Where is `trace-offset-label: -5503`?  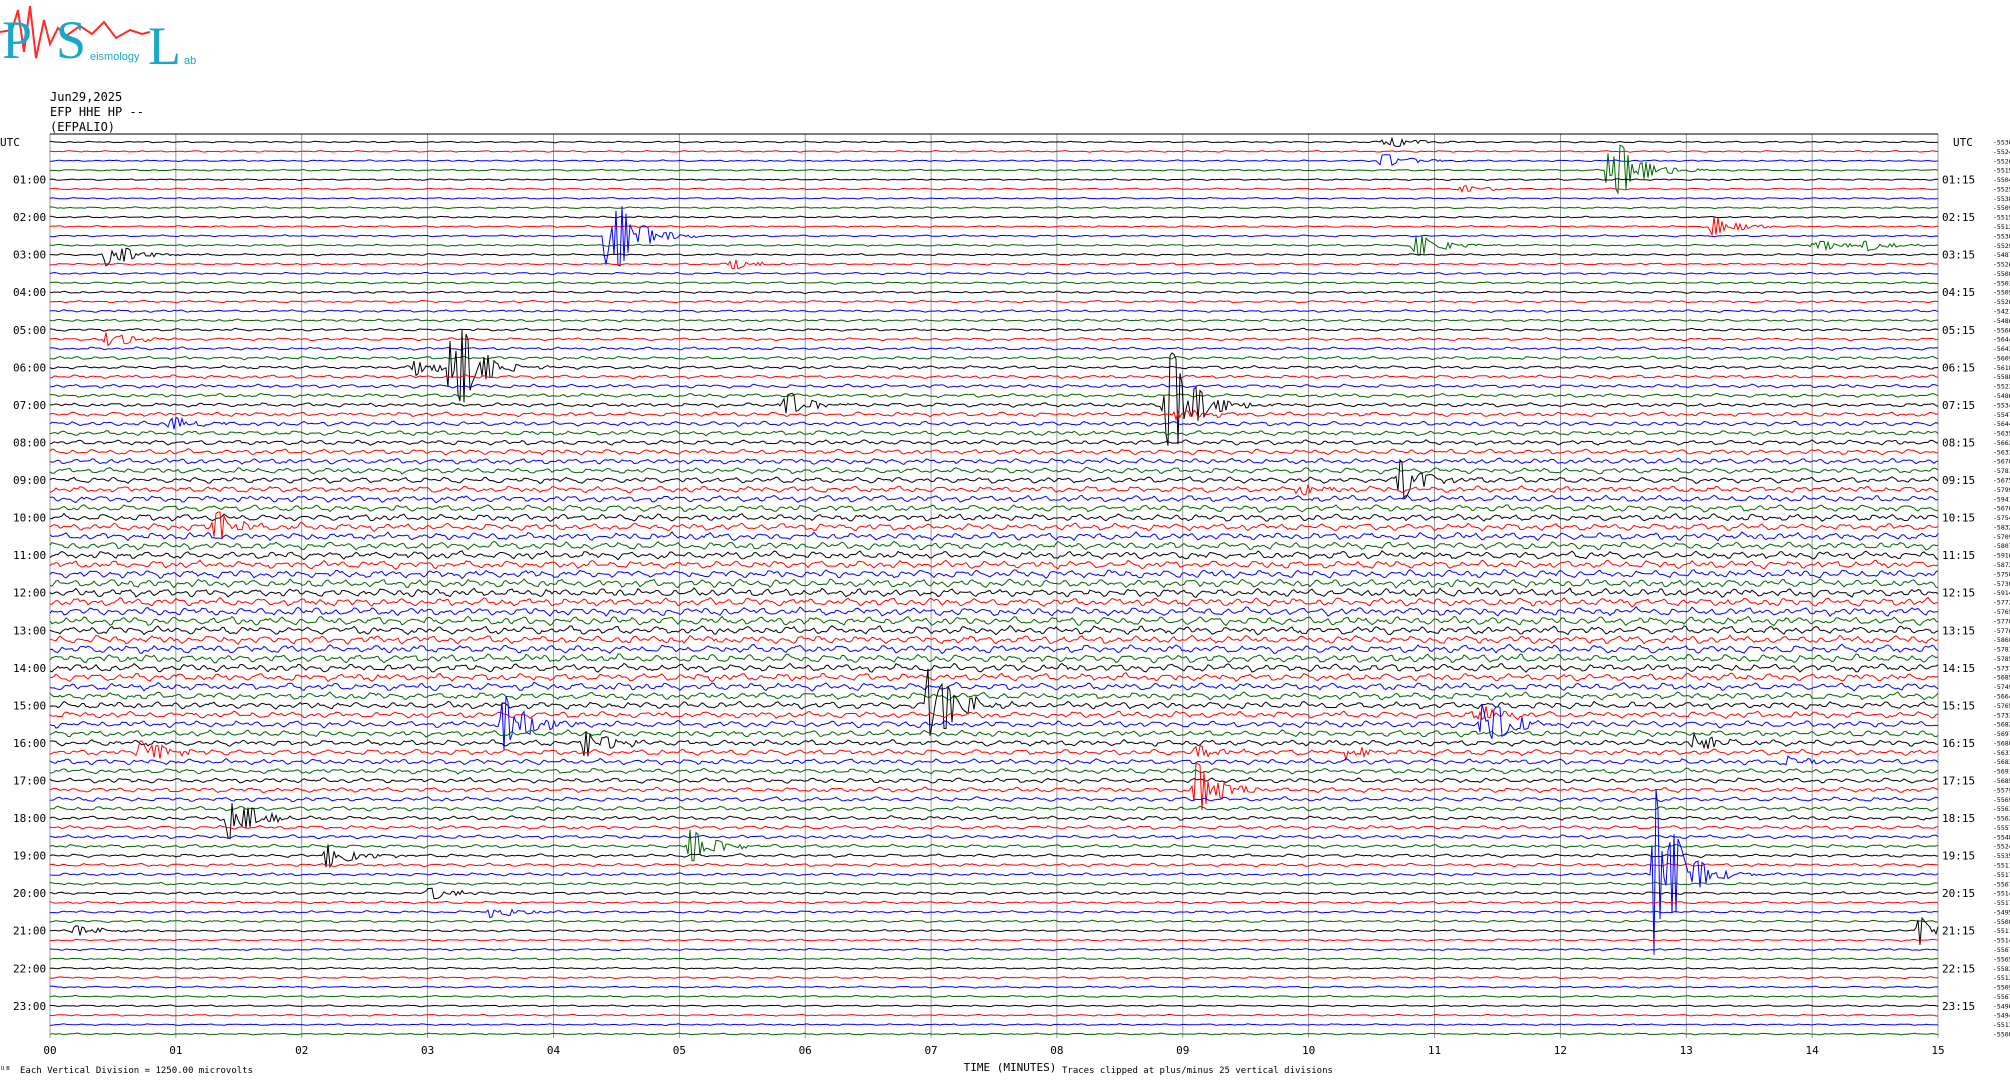
trace-offset-label: -5503 is located at coordinates (2001, 283).